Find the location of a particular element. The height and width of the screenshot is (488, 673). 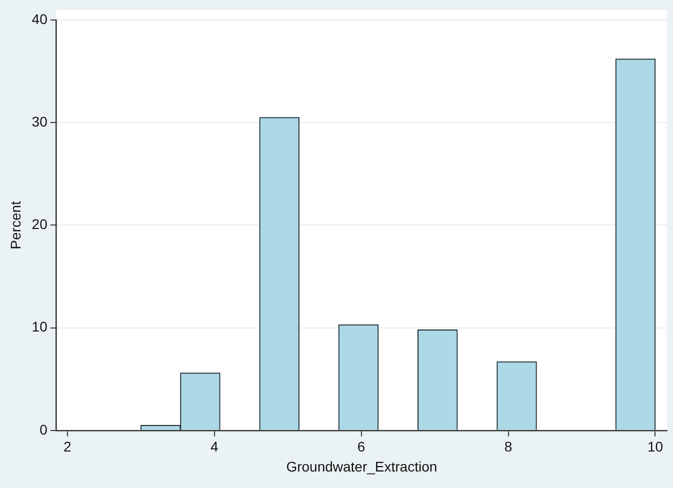

y-tick-label: 40 is located at coordinates (40, 18).